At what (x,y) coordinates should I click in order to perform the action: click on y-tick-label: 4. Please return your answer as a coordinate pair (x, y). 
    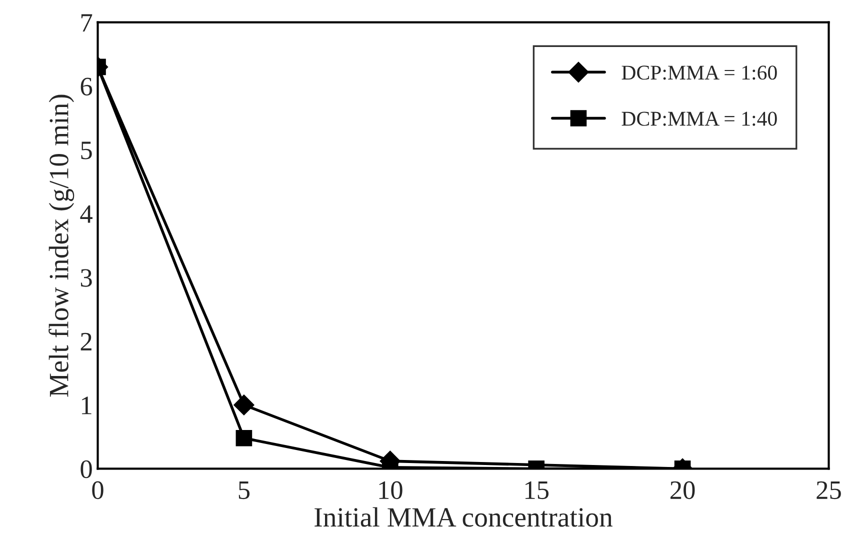
    Looking at the image, I should click on (86, 214).